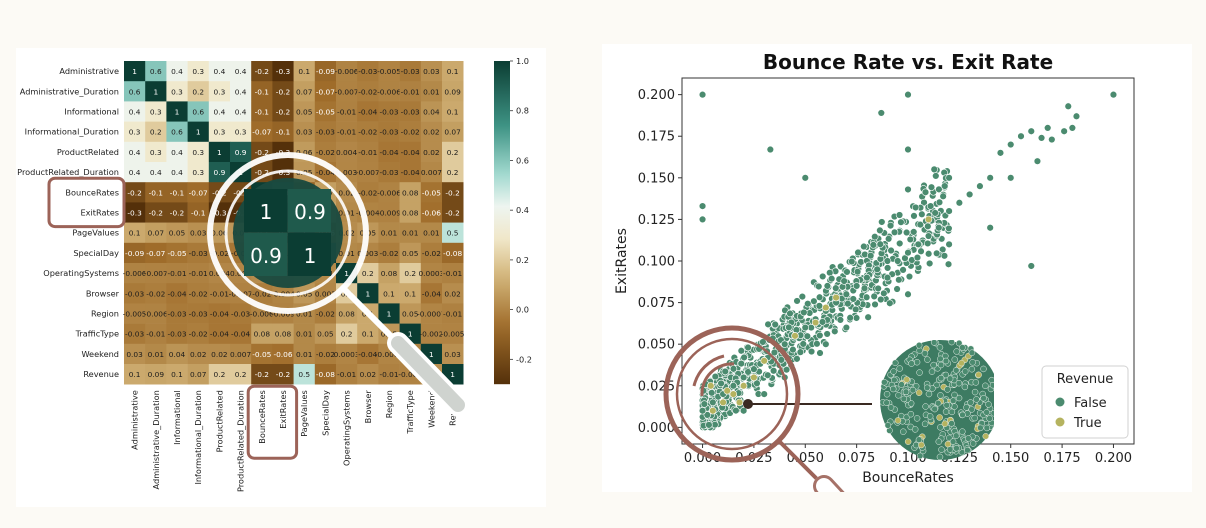 Image resolution: width=1206 pixels, height=528 pixels. What do you see at coordinates (262, 334) in the screenshot?
I see `heatmap-cell-label: 0.08` at bounding box center [262, 334].